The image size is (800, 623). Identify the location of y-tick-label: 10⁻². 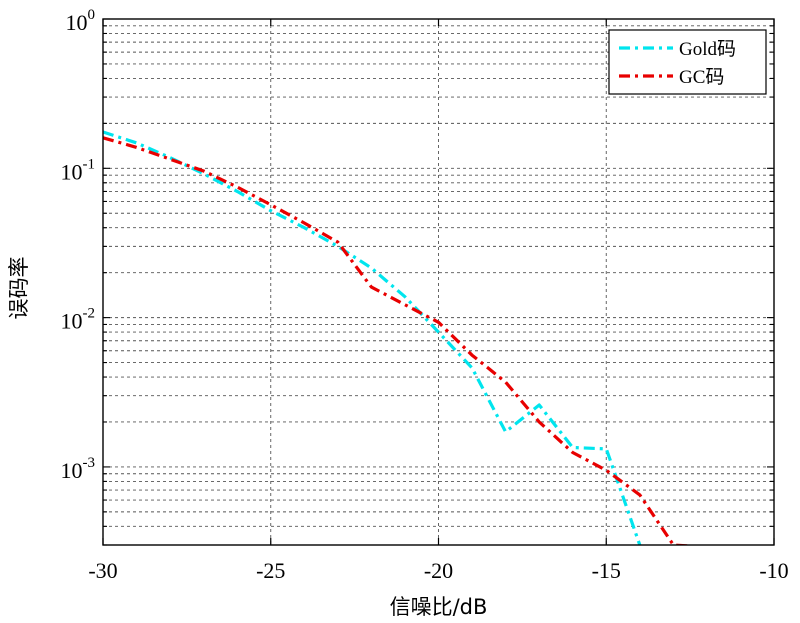
(78, 320).